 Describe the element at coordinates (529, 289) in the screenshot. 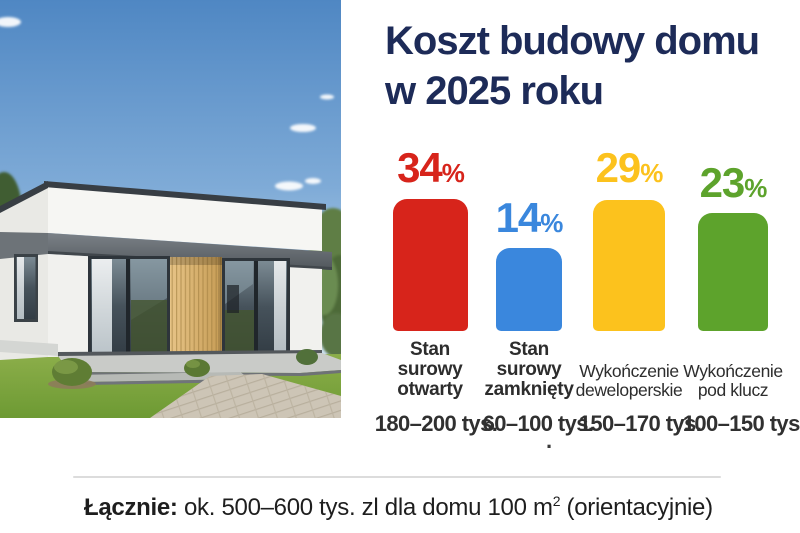

I see `bar-stan-surowy-zamkniety` at that location.